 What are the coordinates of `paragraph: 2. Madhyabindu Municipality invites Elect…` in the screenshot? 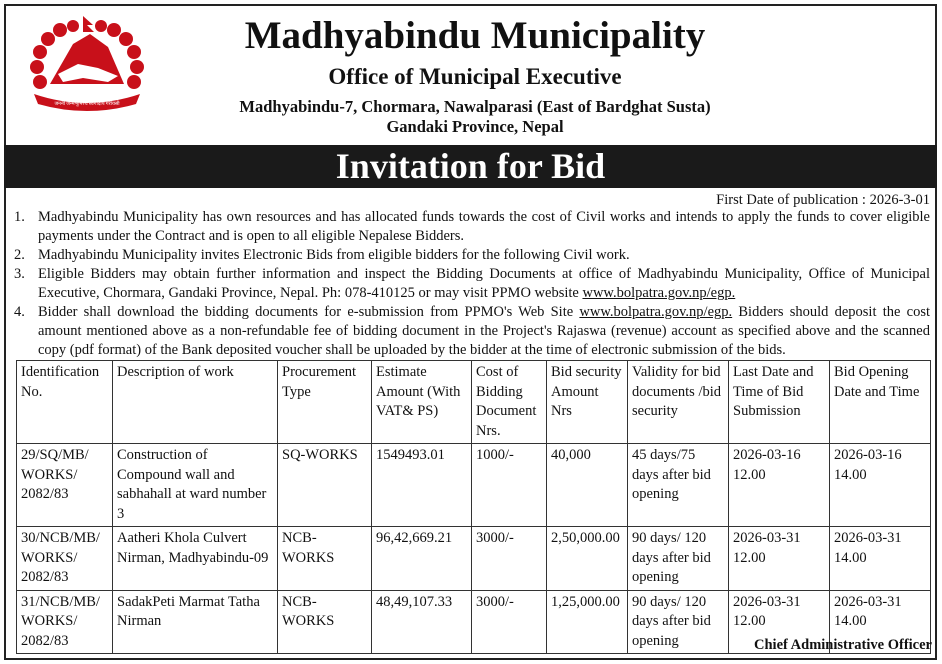 It's located at (472, 255).